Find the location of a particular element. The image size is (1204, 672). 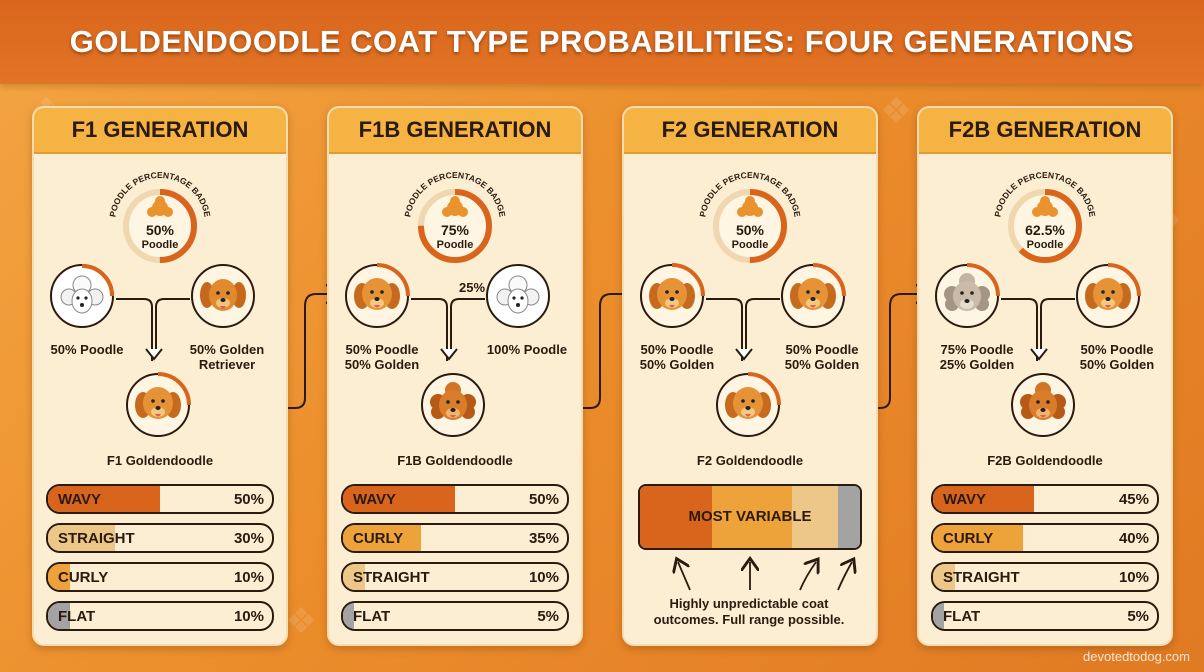

offspring-label: F2 Goldendoodle is located at coordinates (750, 460).